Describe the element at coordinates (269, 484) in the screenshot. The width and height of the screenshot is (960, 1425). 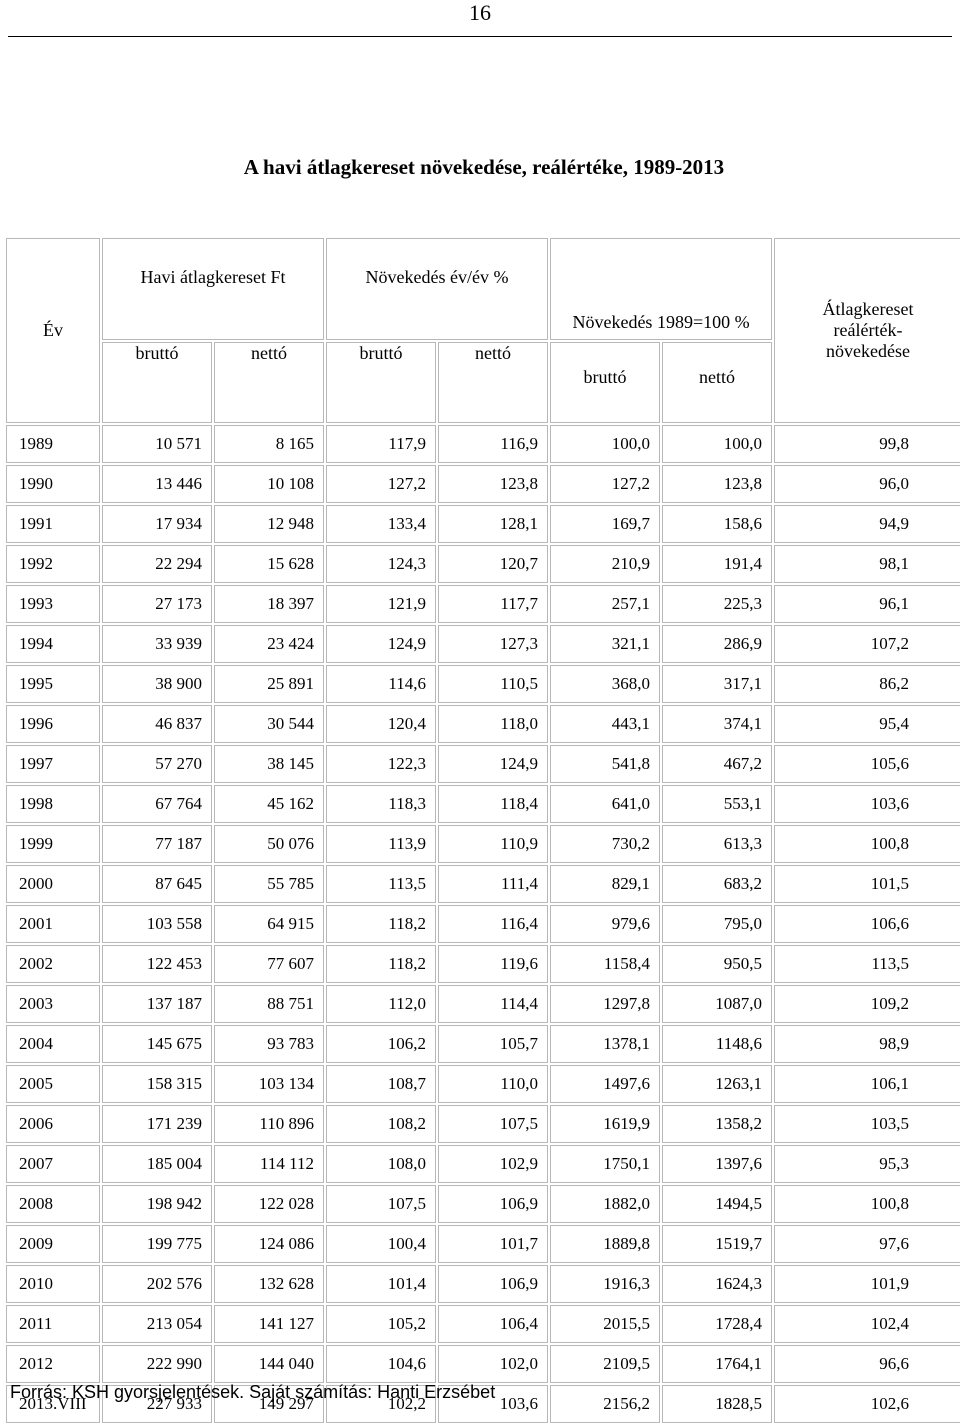
I see `cell-net-ft: 10 108` at that location.